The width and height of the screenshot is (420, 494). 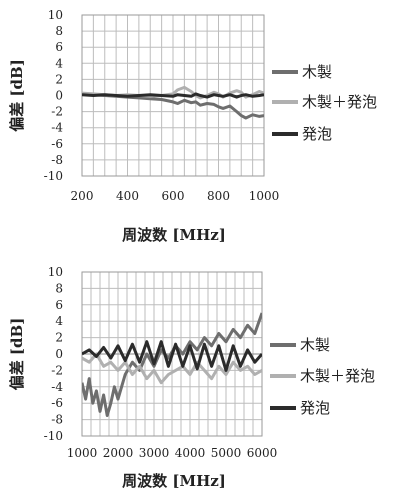 What do you see at coordinates (118, 453) in the screenshot?
I see `x-tick-label: 2000` at bounding box center [118, 453].